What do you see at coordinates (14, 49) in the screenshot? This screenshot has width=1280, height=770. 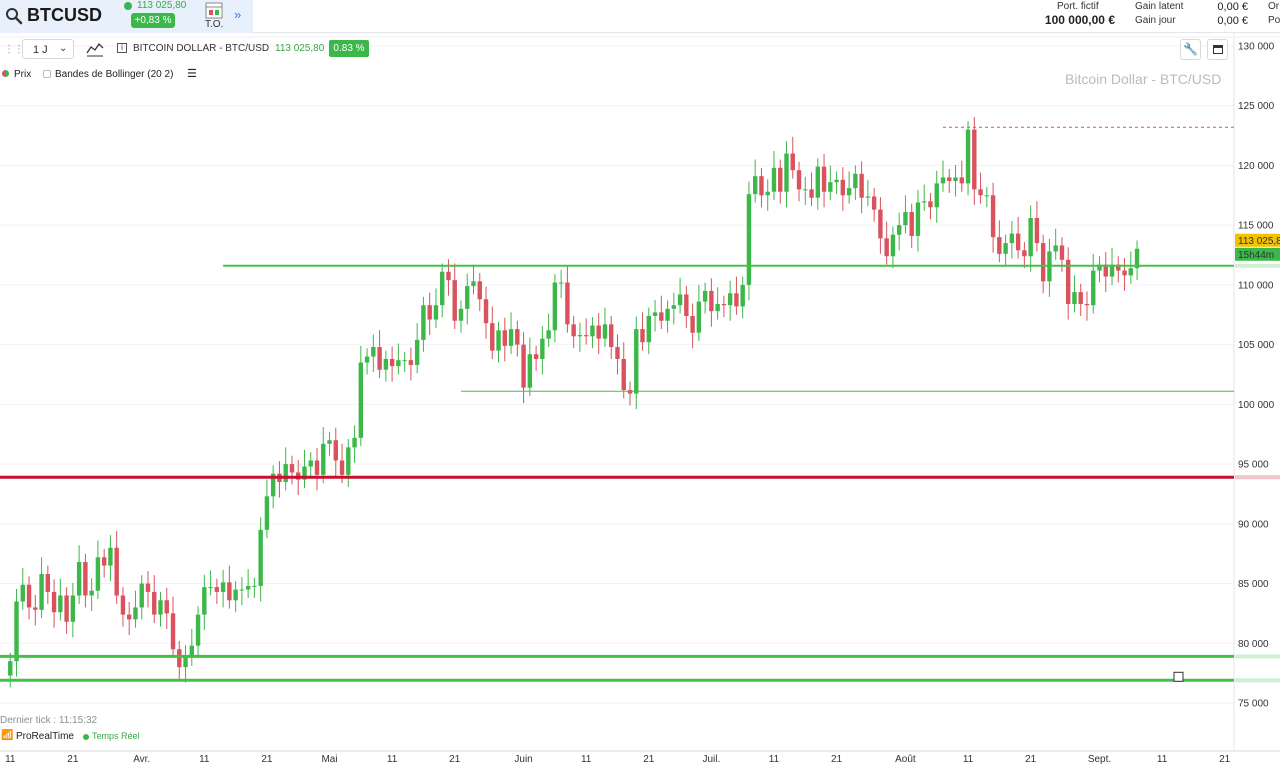 I see `drag-handle-icon: ⋮⋮` at bounding box center [14, 49].